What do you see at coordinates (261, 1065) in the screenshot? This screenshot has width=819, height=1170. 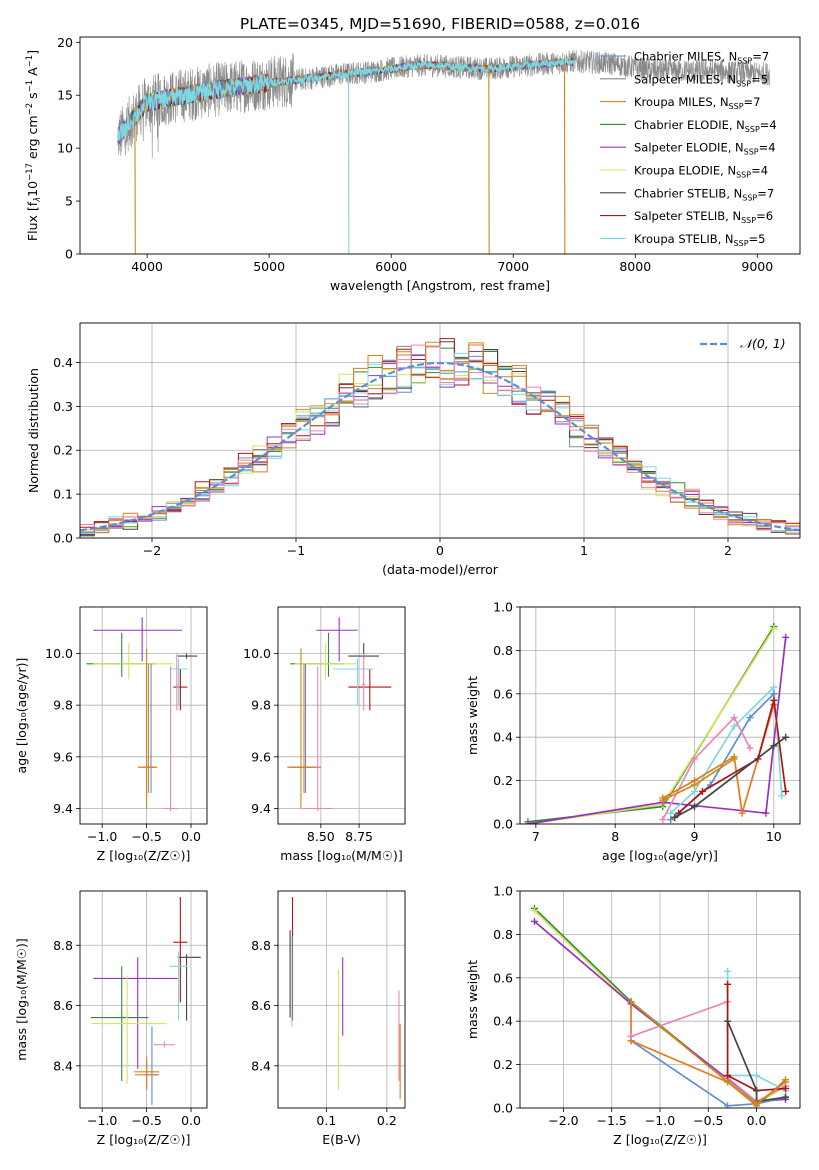 I see `y-tick-label: 8.4` at bounding box center [261, 1065].